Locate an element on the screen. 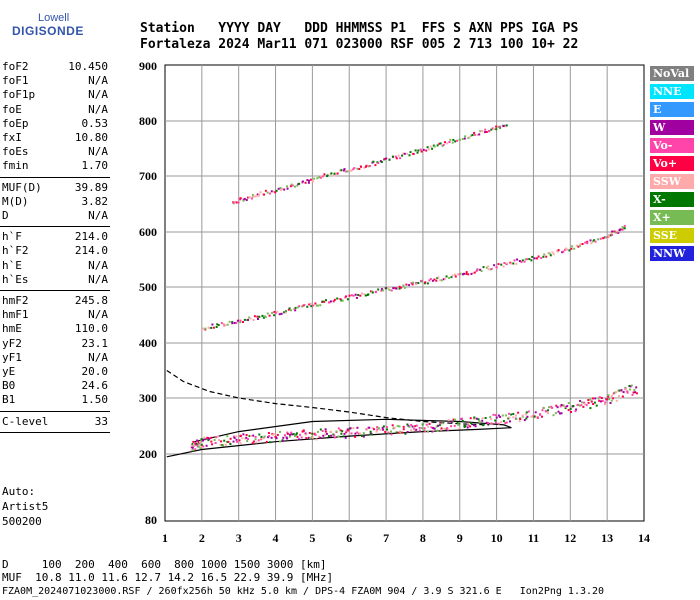  param-value: 1.50 is located at coordinates (95, 400).